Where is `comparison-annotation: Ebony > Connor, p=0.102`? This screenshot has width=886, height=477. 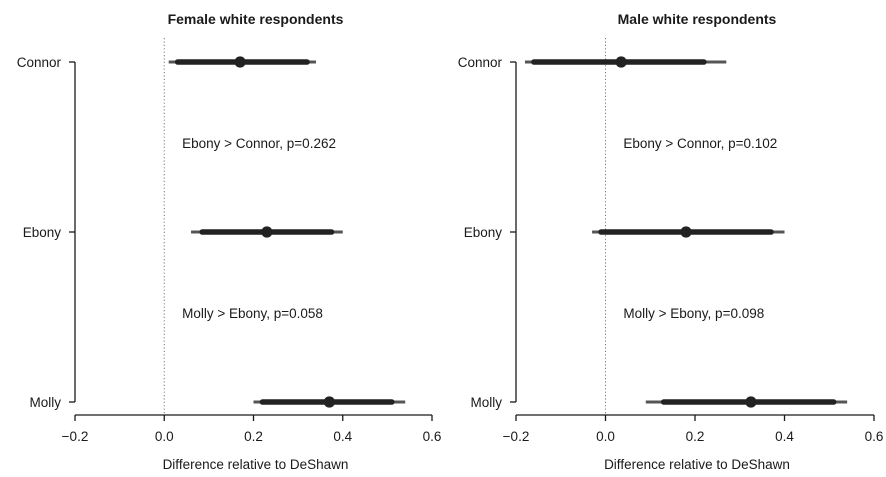 comparison-annotation: Ebony > Connor, p=0.102 is located at coordinates (700, 143).